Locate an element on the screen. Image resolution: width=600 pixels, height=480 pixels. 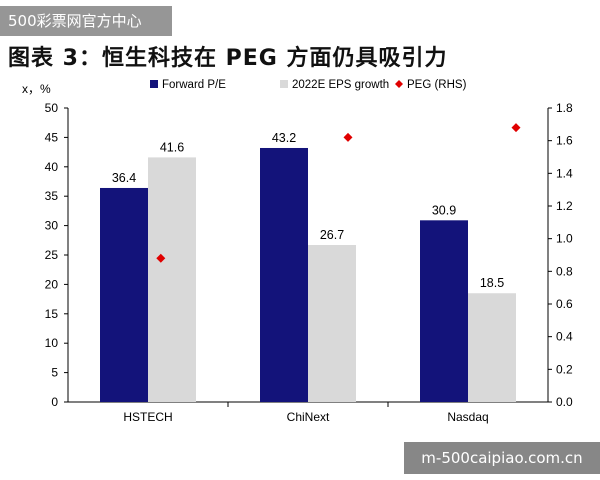
x-tick-label: Nasdaq is located at coordinates (467, 417).